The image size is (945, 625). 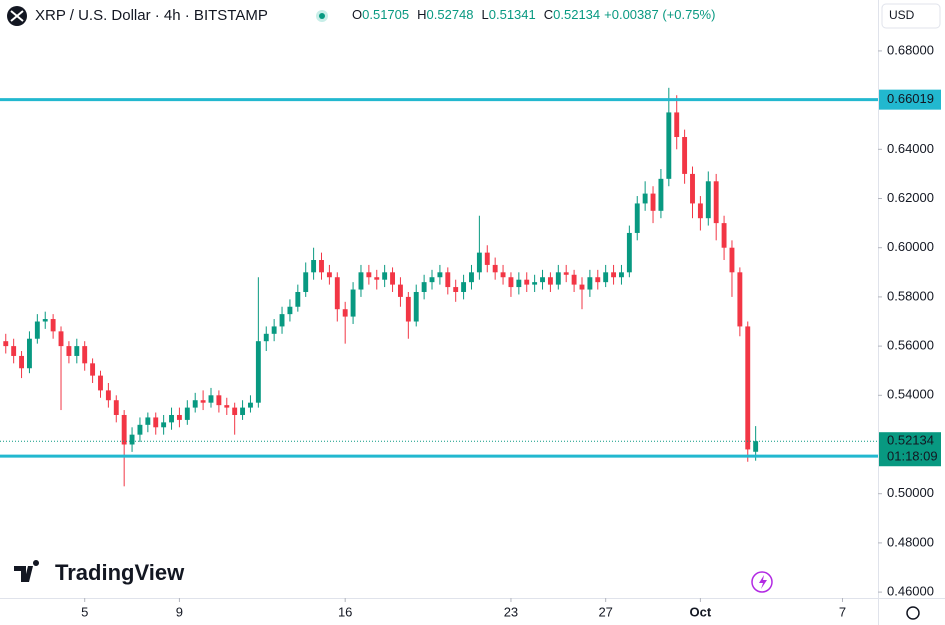 I want to click on ohlc-key: C, so click(x=548, y=14).